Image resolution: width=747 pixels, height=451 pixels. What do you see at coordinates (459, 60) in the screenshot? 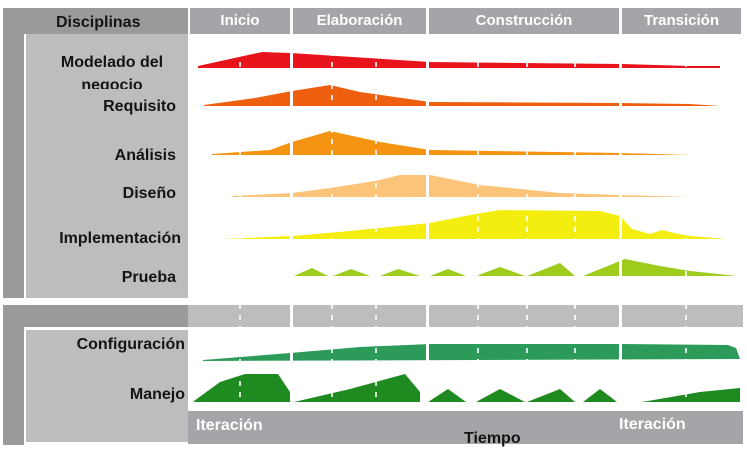
I see `business-modeling-hump` at bounding box center [459, 60].